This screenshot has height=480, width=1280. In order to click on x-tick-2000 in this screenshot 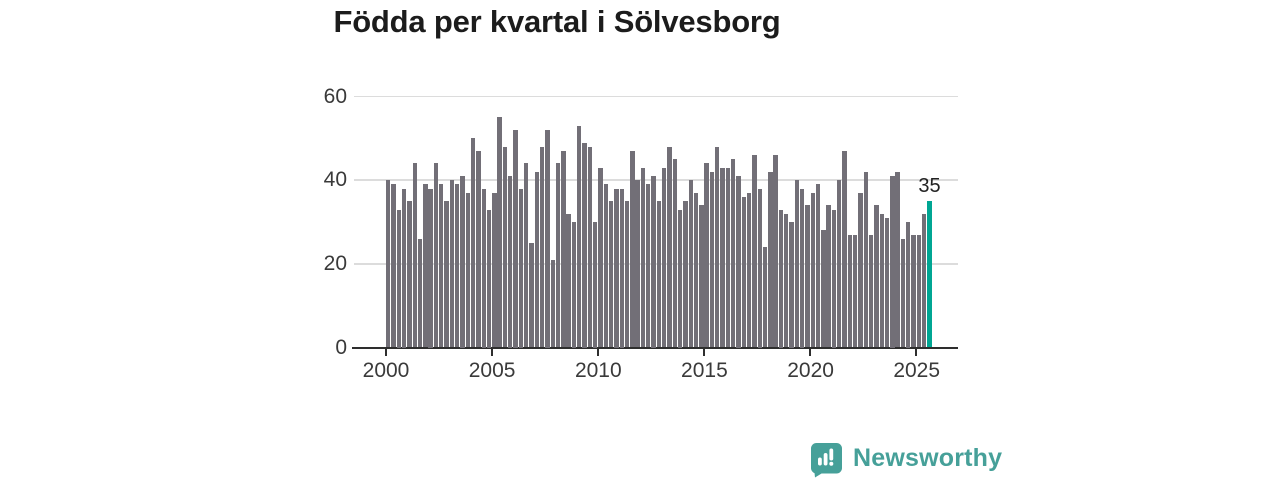, I will do `click(385, 352)`.